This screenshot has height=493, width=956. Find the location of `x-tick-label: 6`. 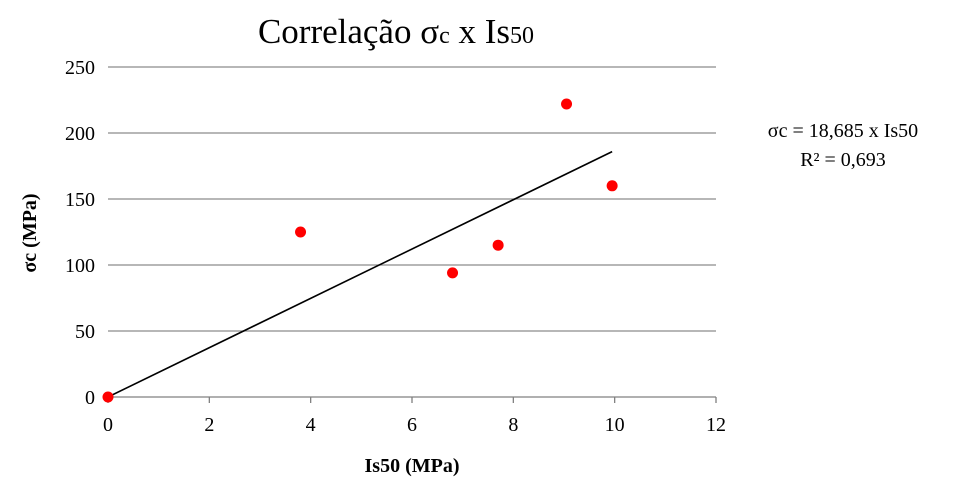

x-tick-label: 6 is located at coordinates (412, 425).